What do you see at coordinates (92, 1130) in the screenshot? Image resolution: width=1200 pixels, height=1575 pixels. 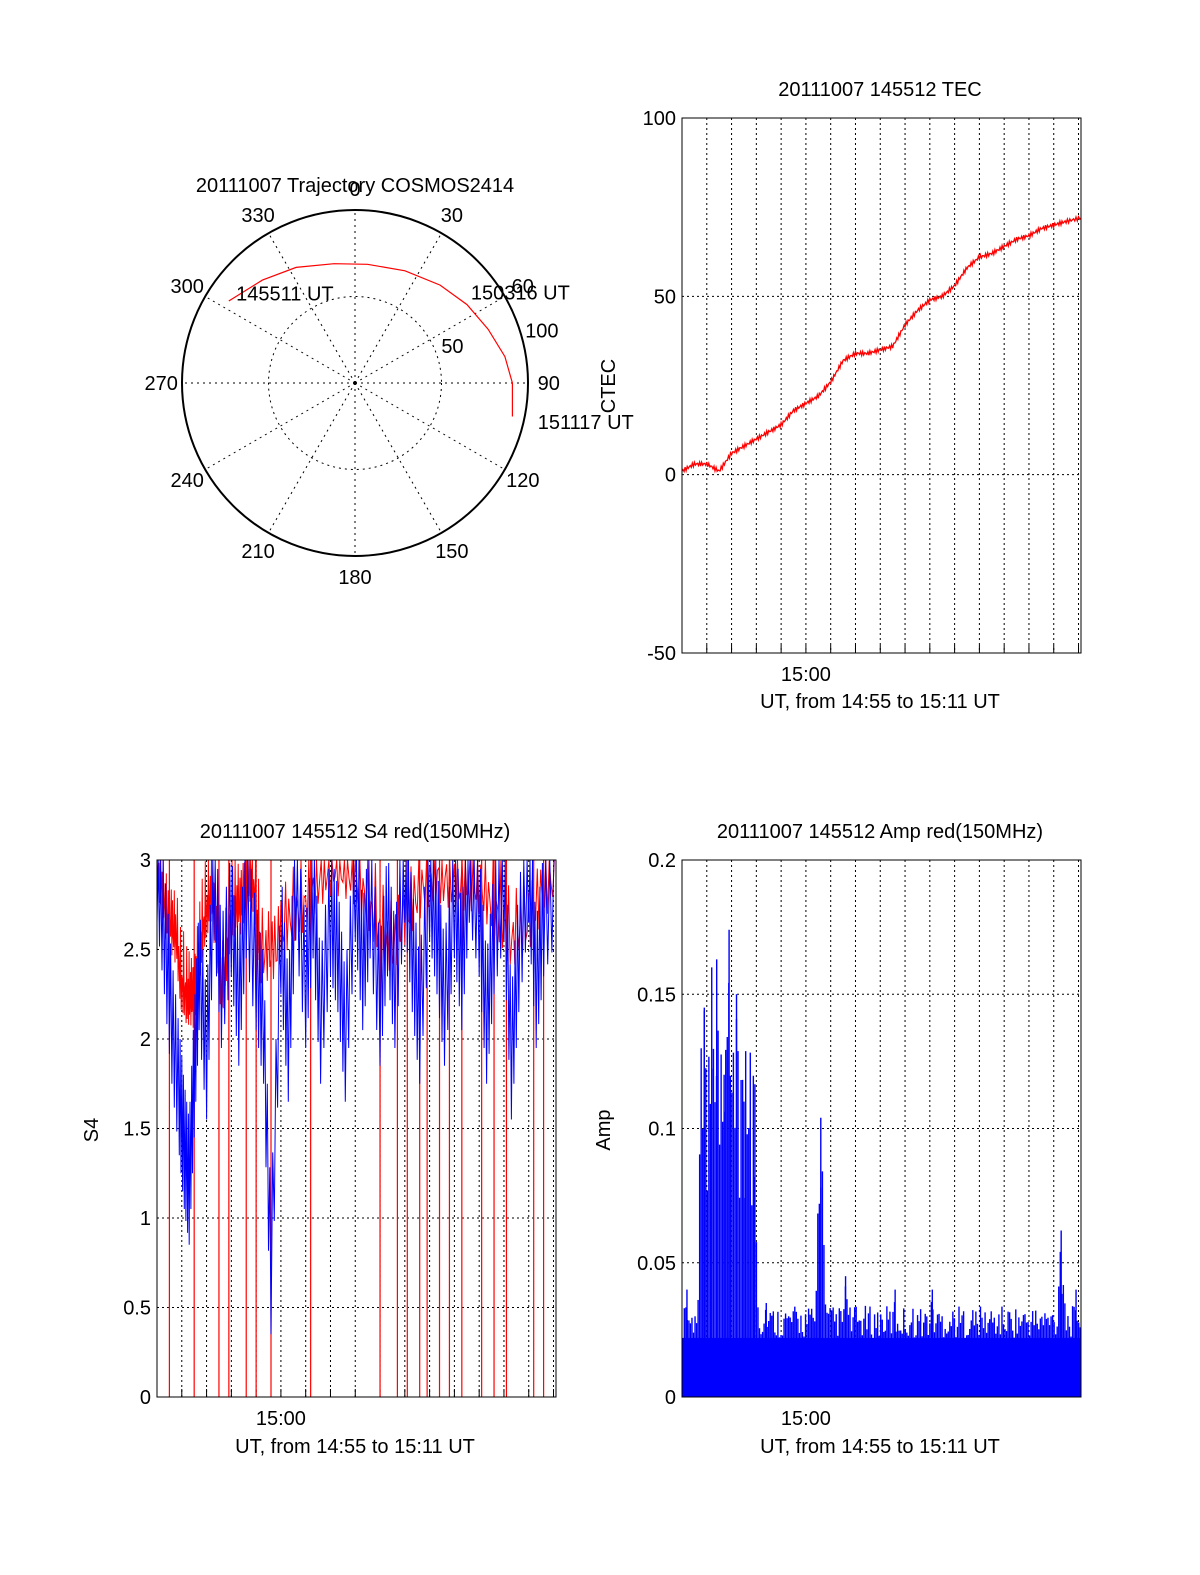 I see `s4-ylabel: S4` at bounding box center [92, 1130].